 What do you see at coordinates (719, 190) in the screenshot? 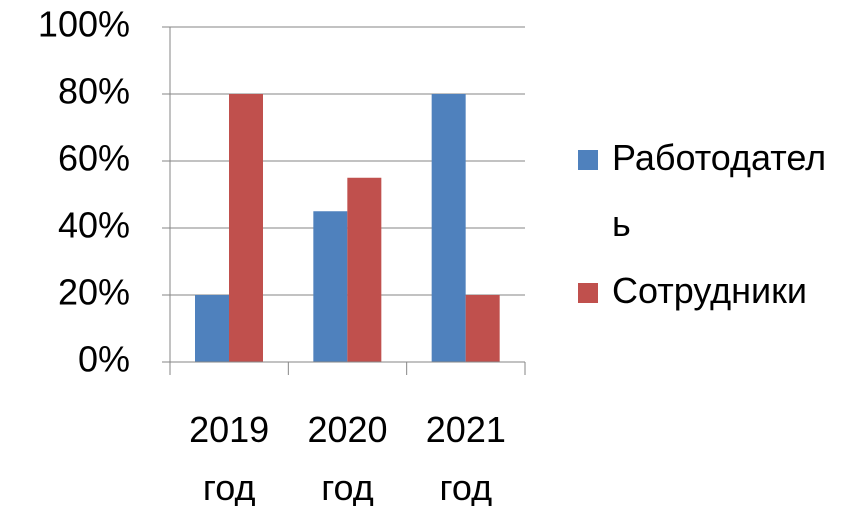
I see `legend-label: Работодател ь` at bounding box center [719, 190].